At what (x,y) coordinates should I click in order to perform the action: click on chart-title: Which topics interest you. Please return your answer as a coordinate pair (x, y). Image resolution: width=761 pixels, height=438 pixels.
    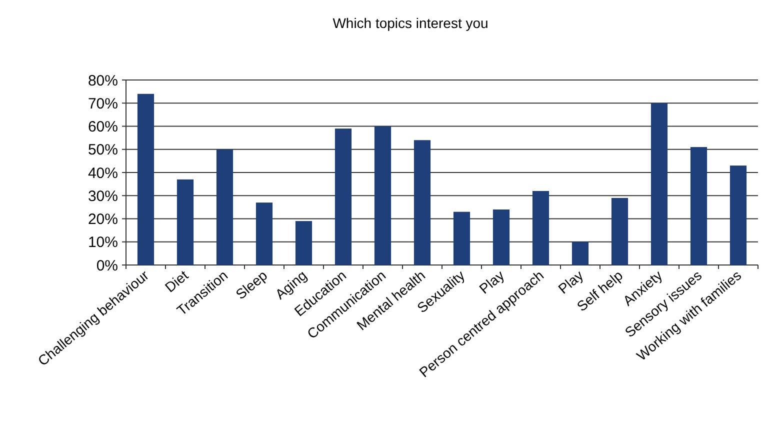
    Looking at the image, I should click on (410, 23).